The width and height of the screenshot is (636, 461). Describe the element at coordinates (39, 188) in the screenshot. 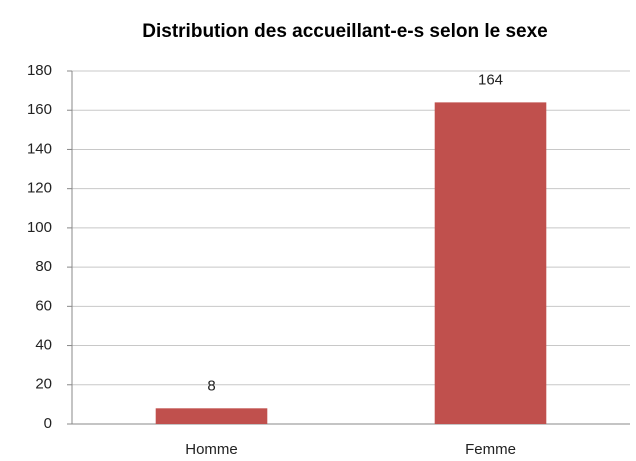

I see `y-tick-label: 120` at that location.